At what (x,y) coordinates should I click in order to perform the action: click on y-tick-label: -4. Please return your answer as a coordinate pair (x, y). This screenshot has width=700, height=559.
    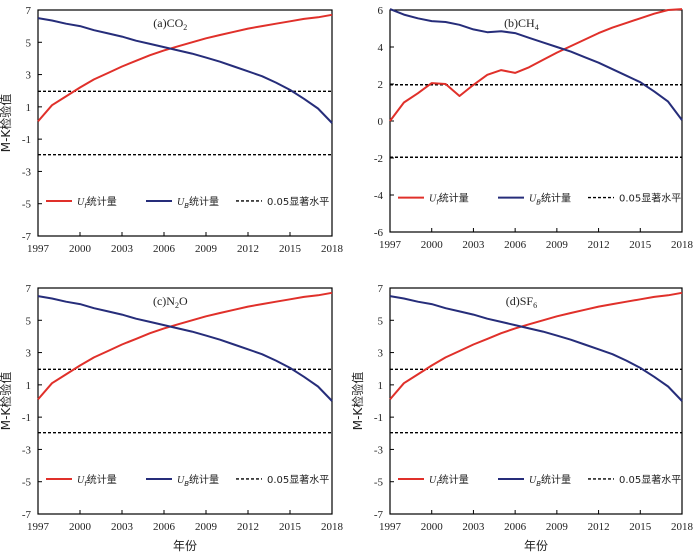
    Looking at the image, I should click on (379, 196).